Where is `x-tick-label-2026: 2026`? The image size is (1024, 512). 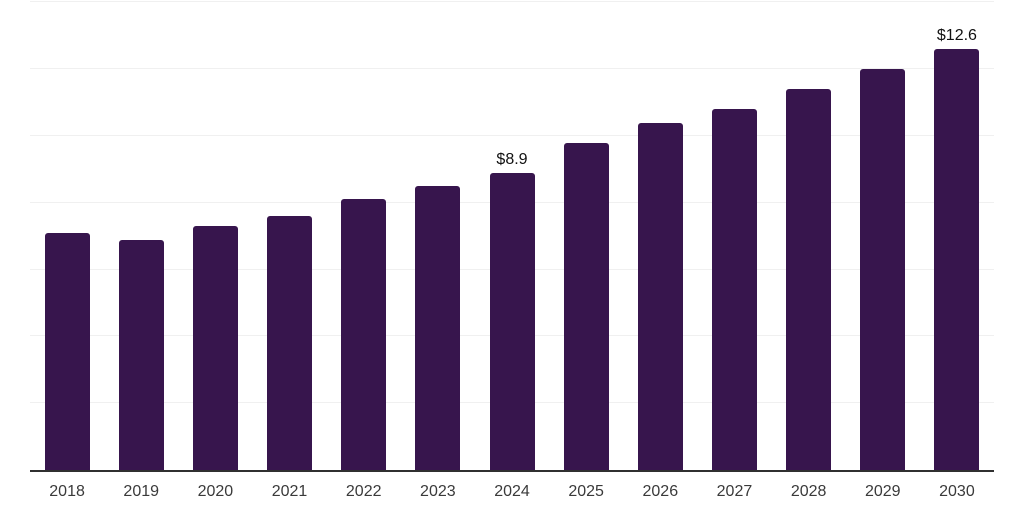
x-tick-label-2026: 2026 is located at coordinates (660, 491).